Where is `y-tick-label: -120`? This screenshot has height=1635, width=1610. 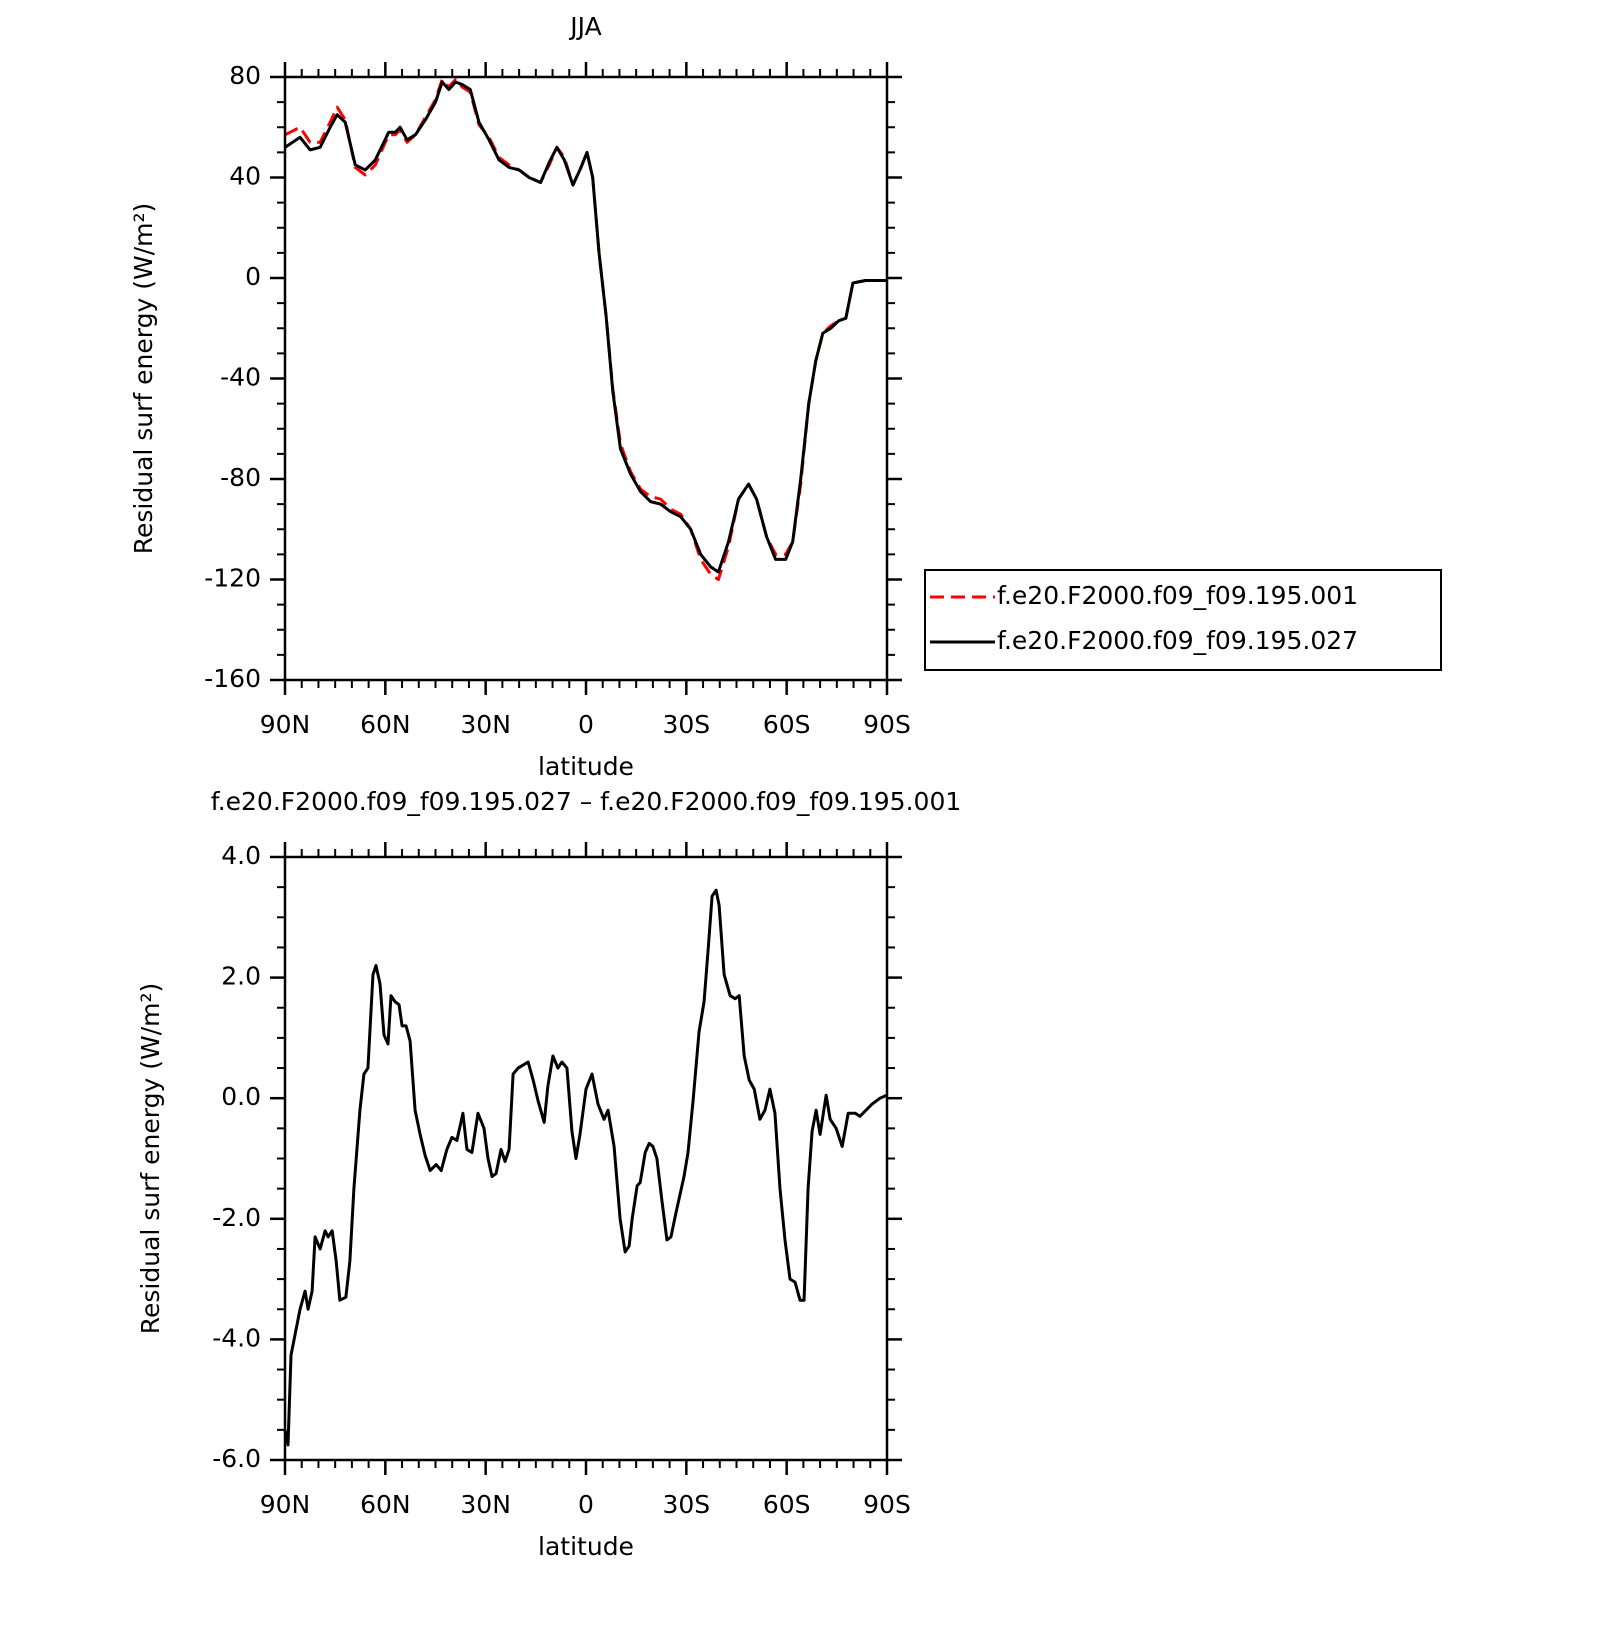
y-tick-label: -120 is located at coordinates (232, 578).